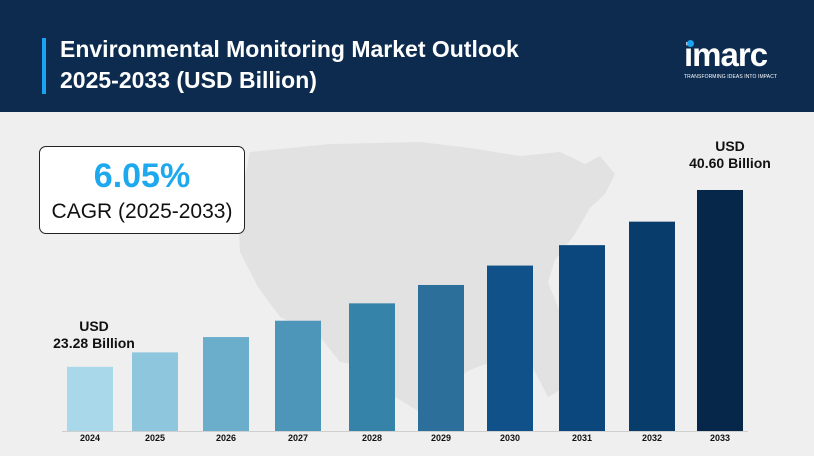 The height and width of the screenshot is (456, 814). Describe the element at coordinates (155, 391) in the screenshot. I see `bar-2025` at that location.